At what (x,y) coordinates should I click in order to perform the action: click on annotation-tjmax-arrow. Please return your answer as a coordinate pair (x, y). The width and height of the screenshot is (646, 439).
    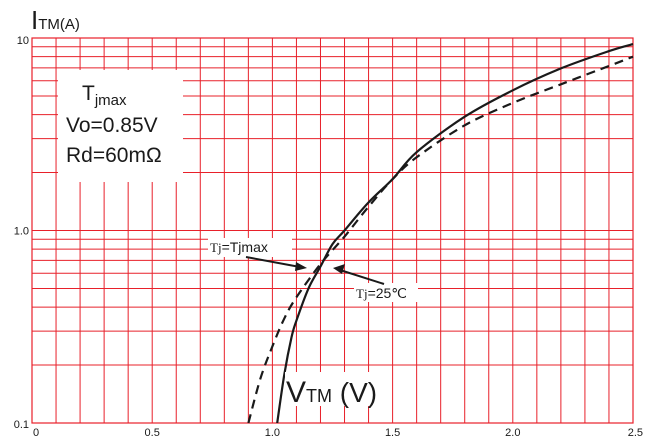
    Looking at the image, I should click on (273, 262).